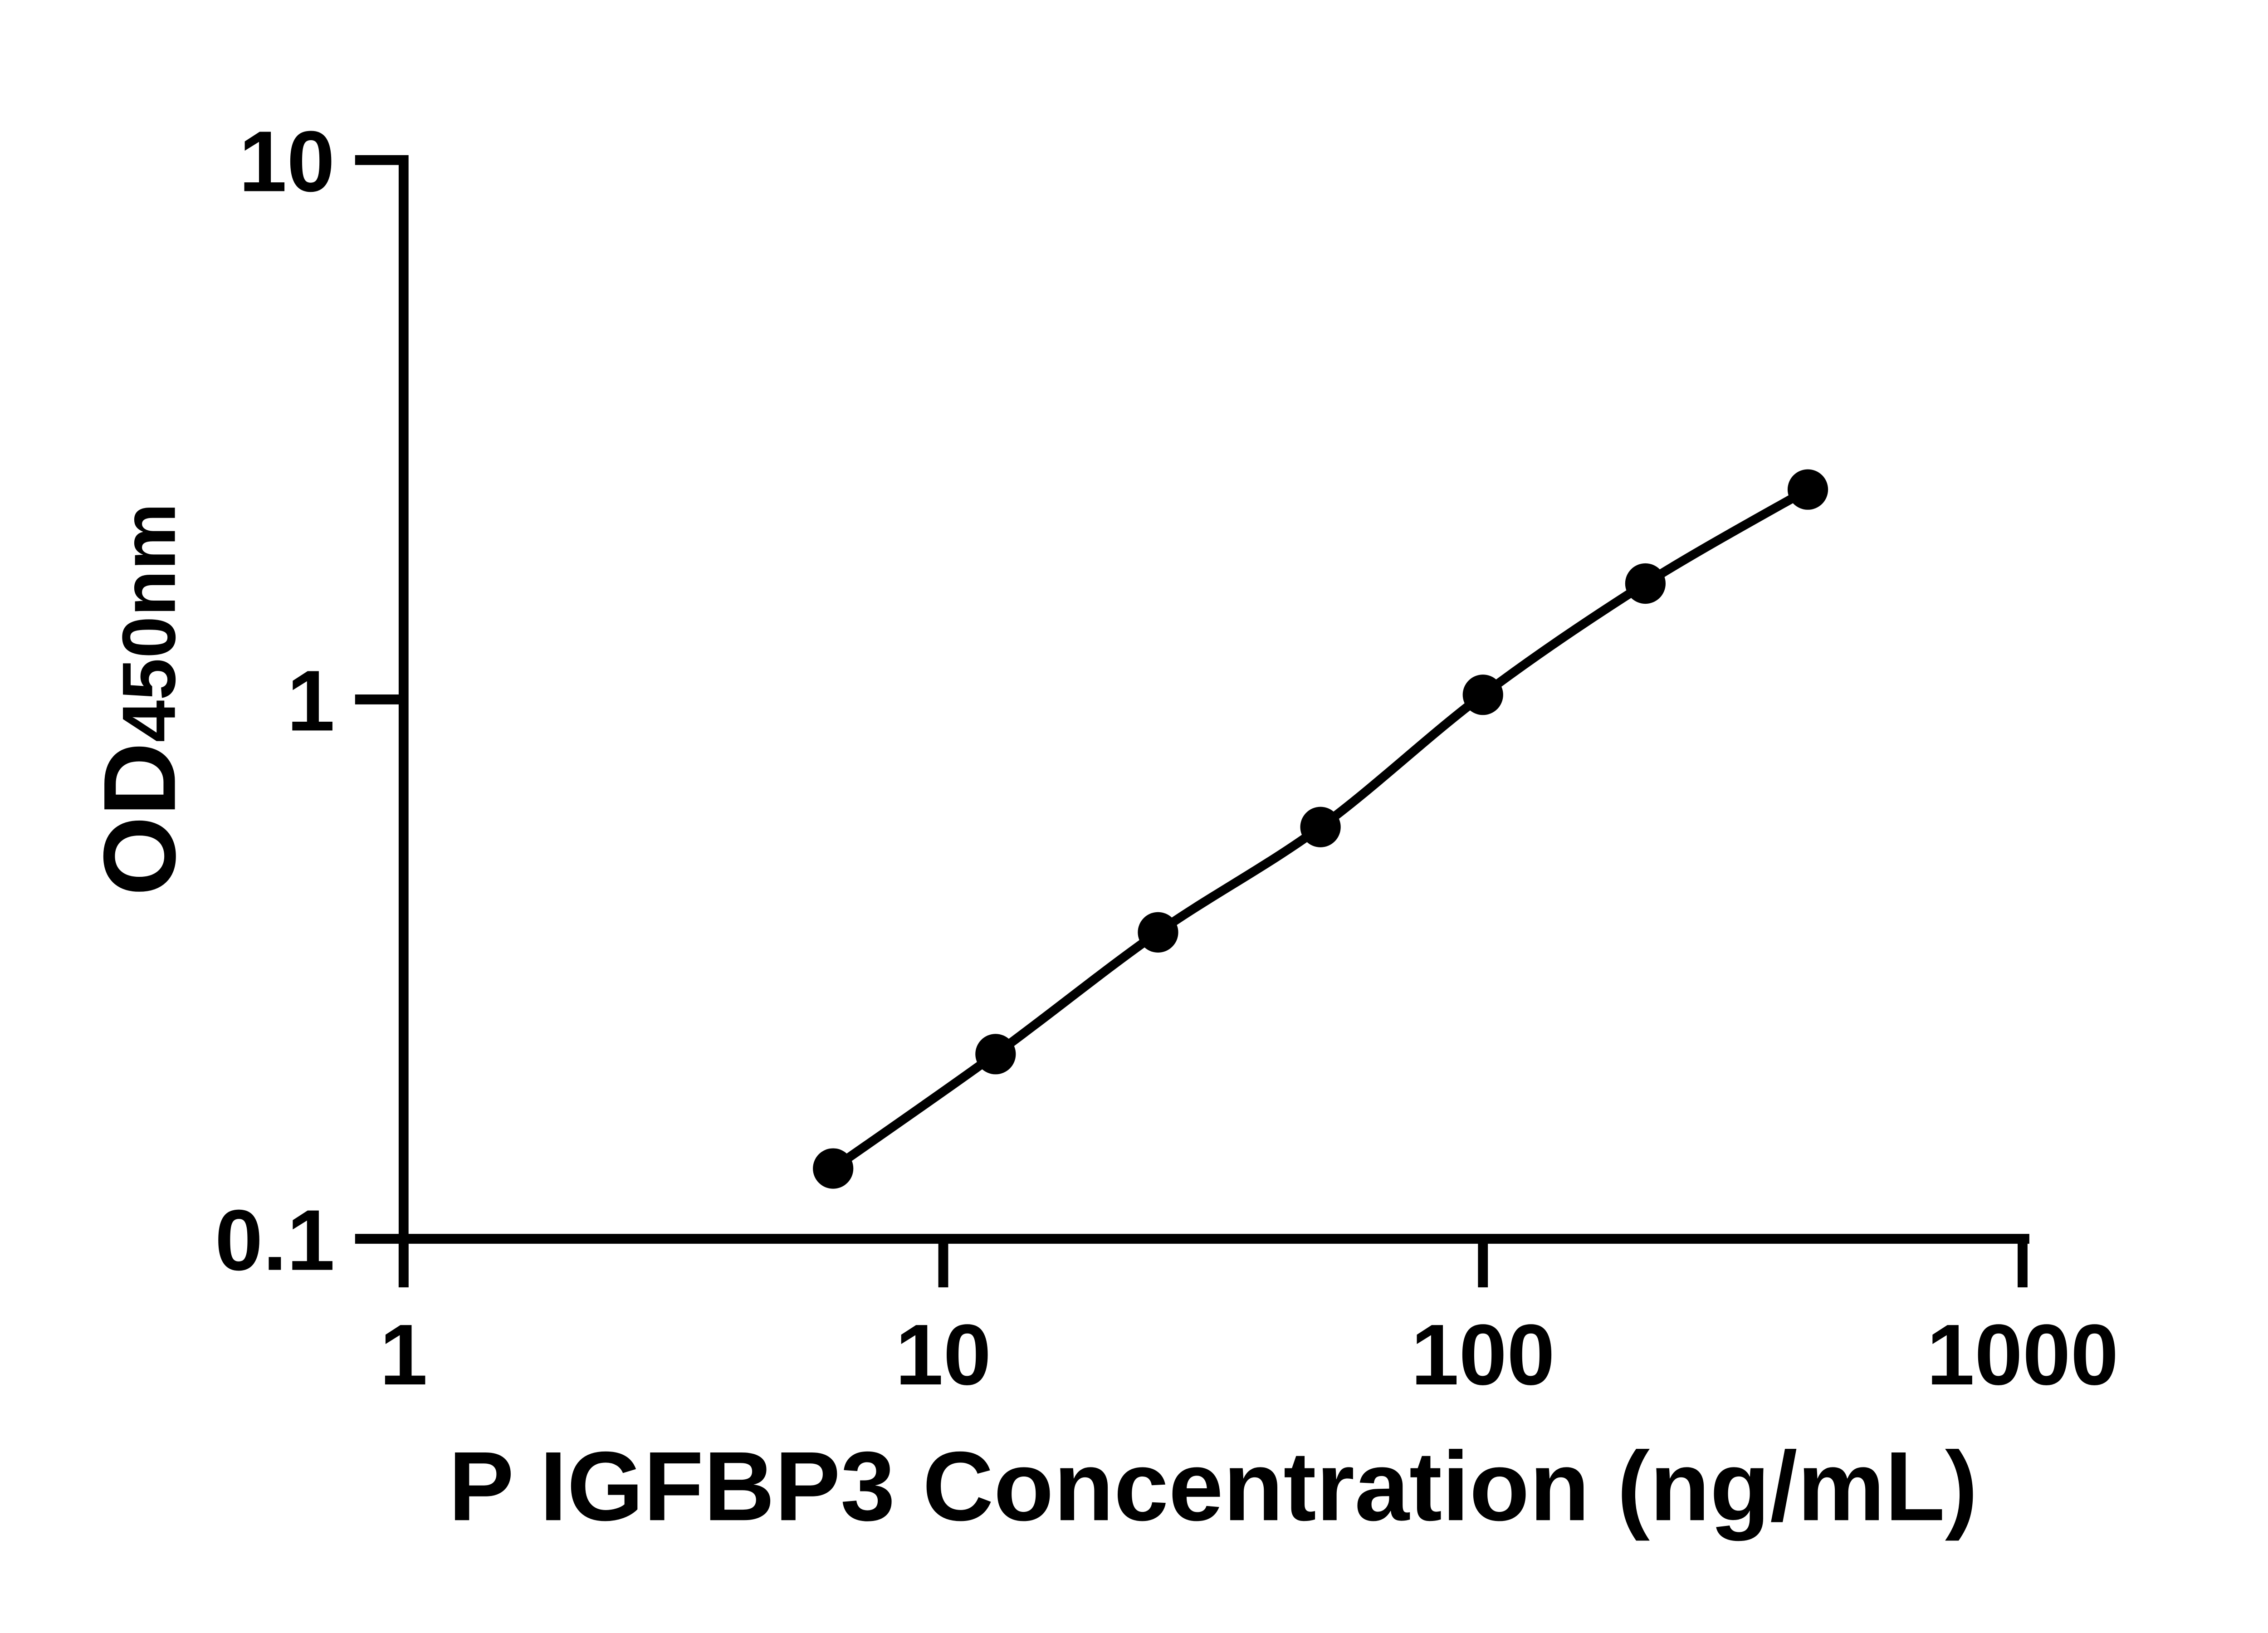 The image size is (2268, 1633). I want to click on y-tick-label: 10, so click(287, 162).